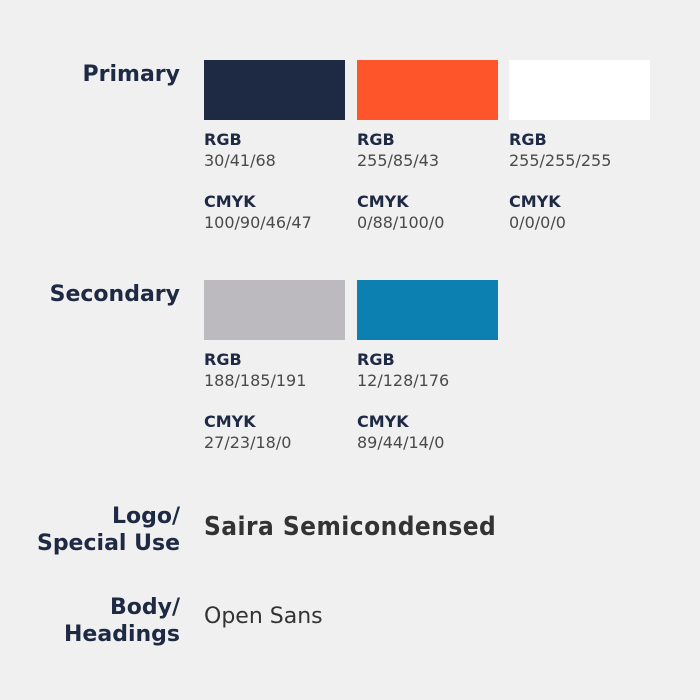 This screenshot has height=700, width=700. I want to click on cmyk-value: 0/88/100/0, so click(401, 222).